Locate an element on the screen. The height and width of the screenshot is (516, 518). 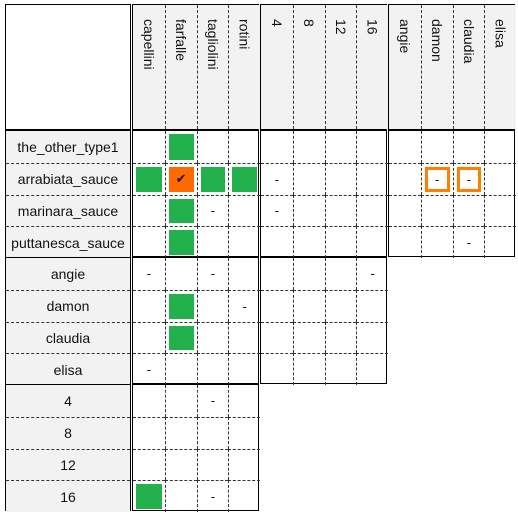
check-icon: ✔ is located at coordinates (181, 179).